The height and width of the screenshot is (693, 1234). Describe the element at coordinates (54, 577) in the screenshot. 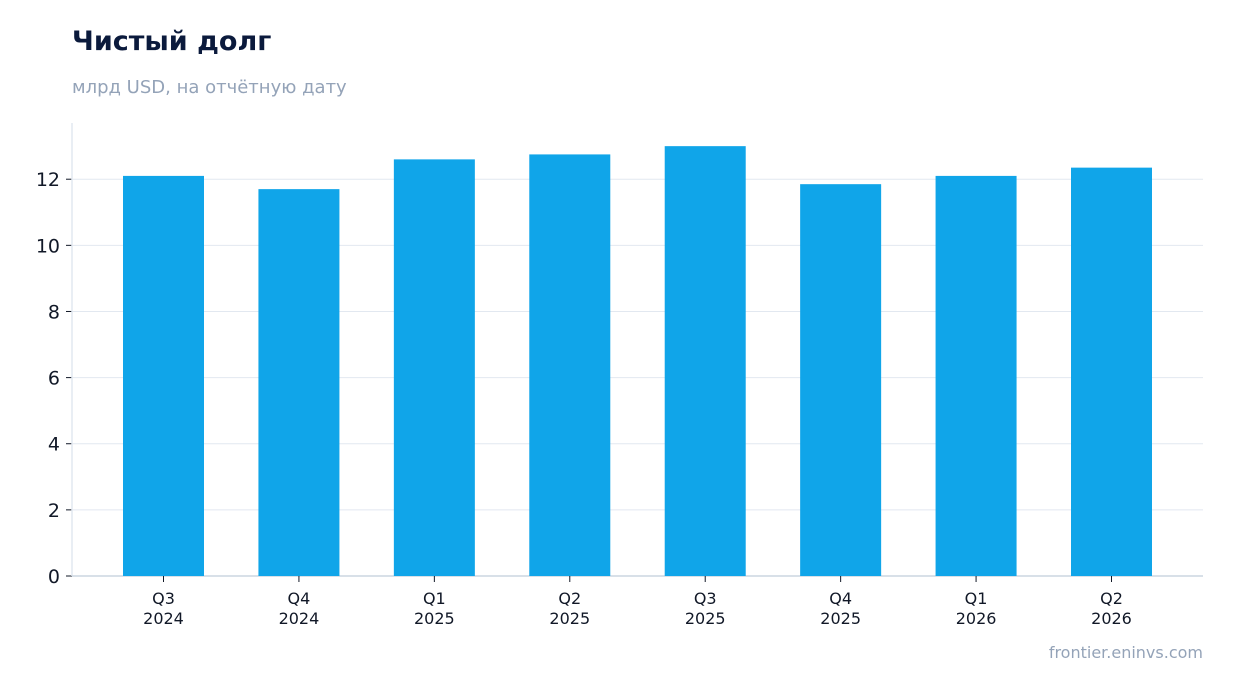

I see `y-tick-label: 0` at that location.